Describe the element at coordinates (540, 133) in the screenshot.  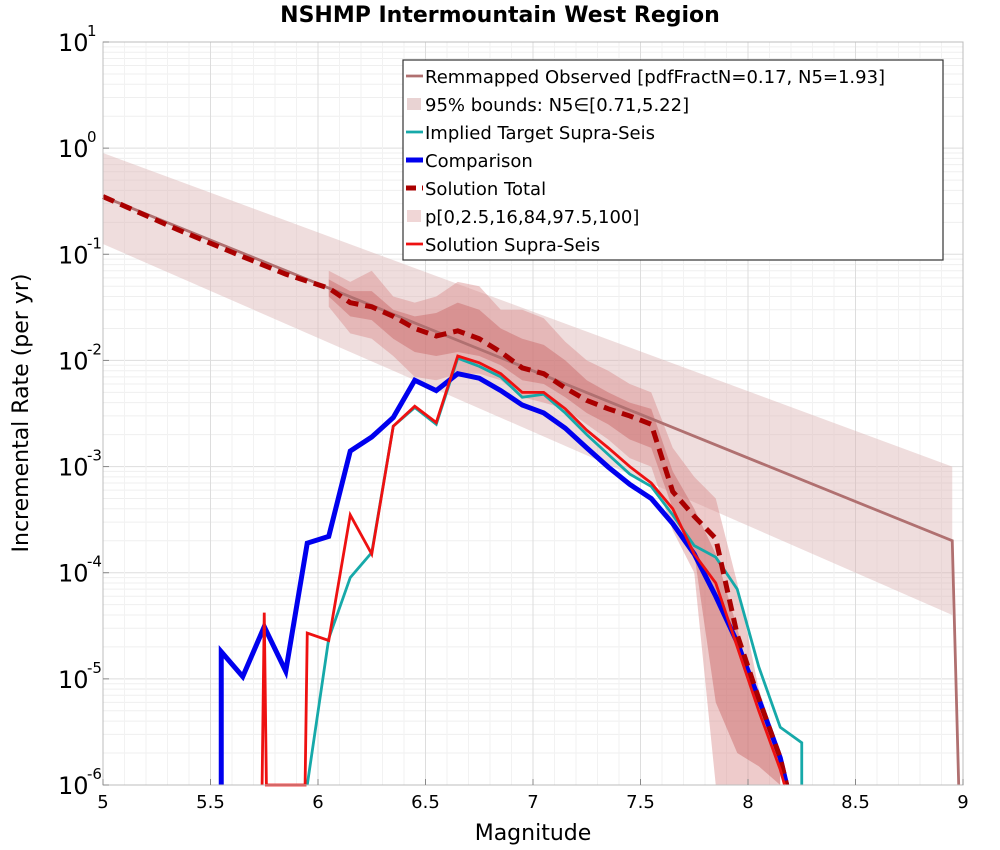
I see `legend-label: Implied Target Supra-Seis` at that location.